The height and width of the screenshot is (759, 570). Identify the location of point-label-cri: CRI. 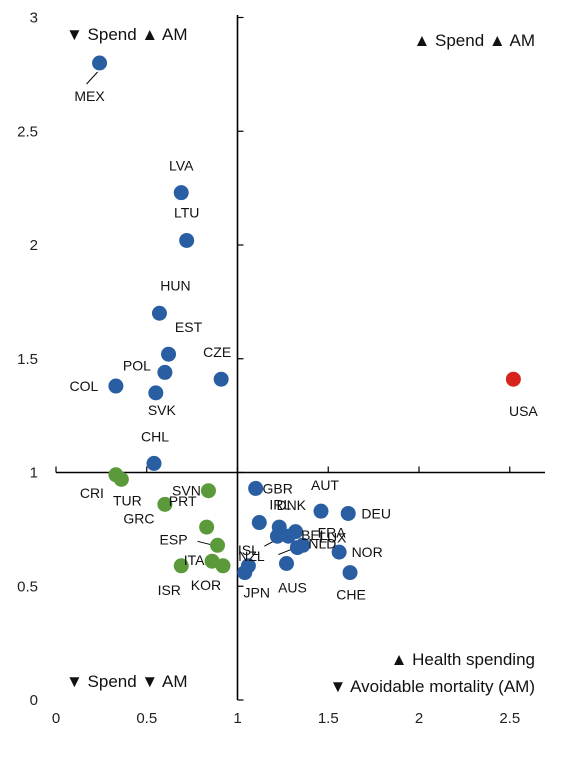
(92, 493).